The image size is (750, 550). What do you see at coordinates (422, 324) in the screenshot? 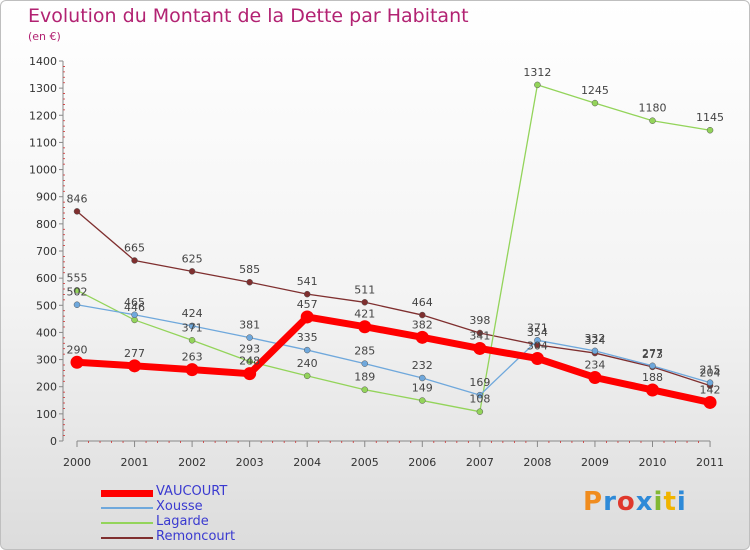
I see `data-label: 382` at bounding box center [422, 324].